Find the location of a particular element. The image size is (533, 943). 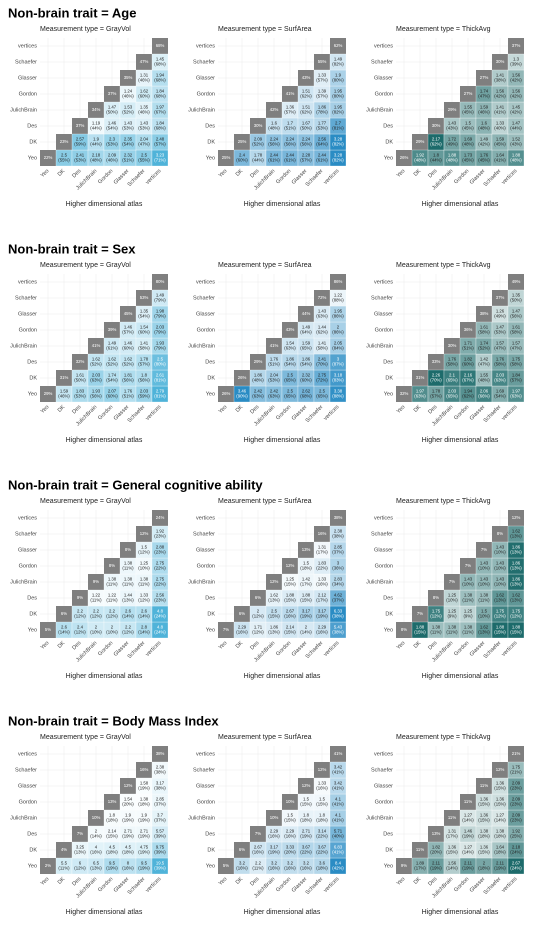

y-tick-label: Des is located at coordinates (388, 126).